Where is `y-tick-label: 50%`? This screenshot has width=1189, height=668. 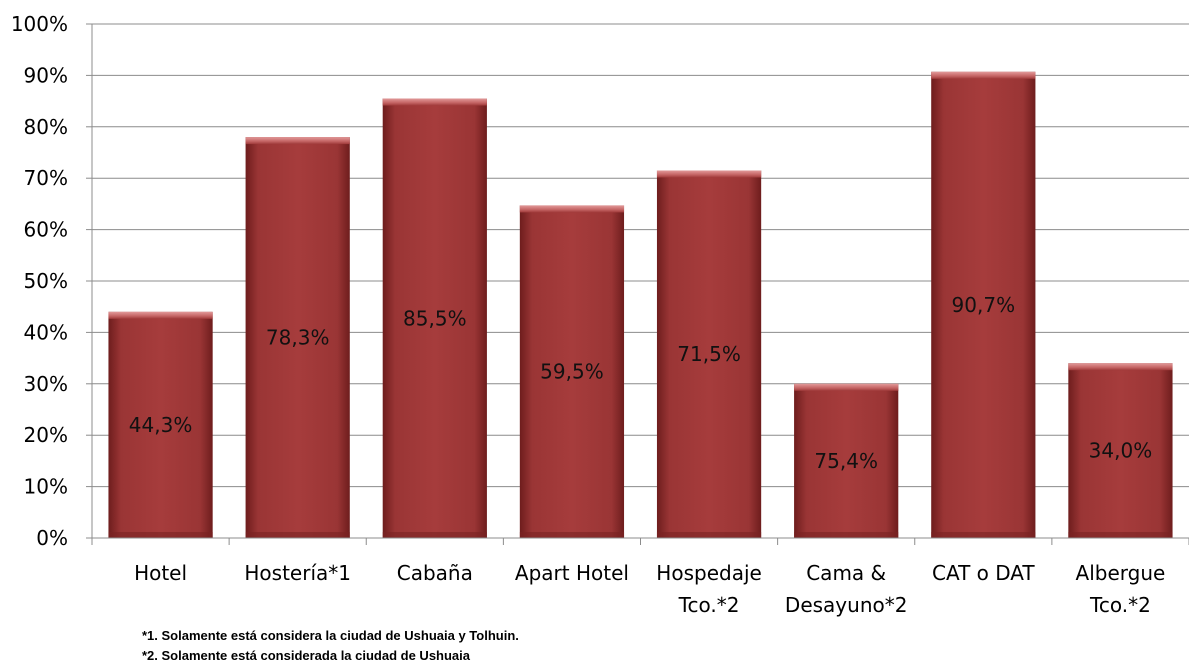 y-tick-label: 50% is located at coordinates (46, 281).